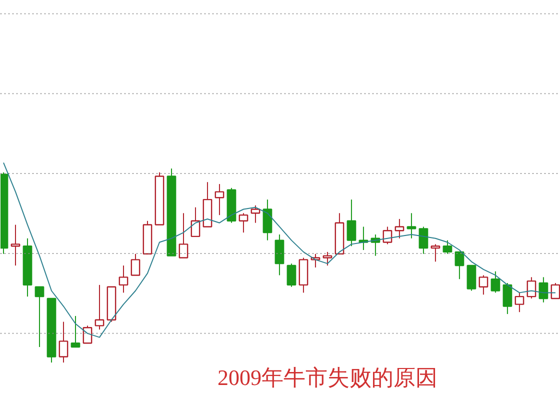  What do you see at coordinates (328, 377) in the screenshot?
I see `text: 2009年牛市失败的原因` at bounding box center [328, 377].